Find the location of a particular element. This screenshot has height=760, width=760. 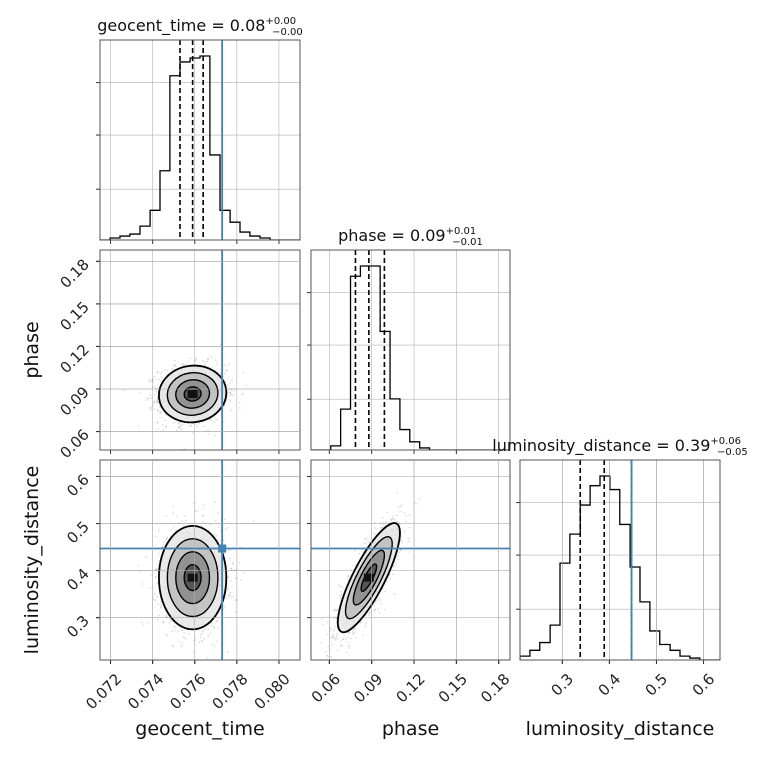

panel-title-phase: phase = 0.09+0.01 −0.01 is located at coordinates (410, 237).